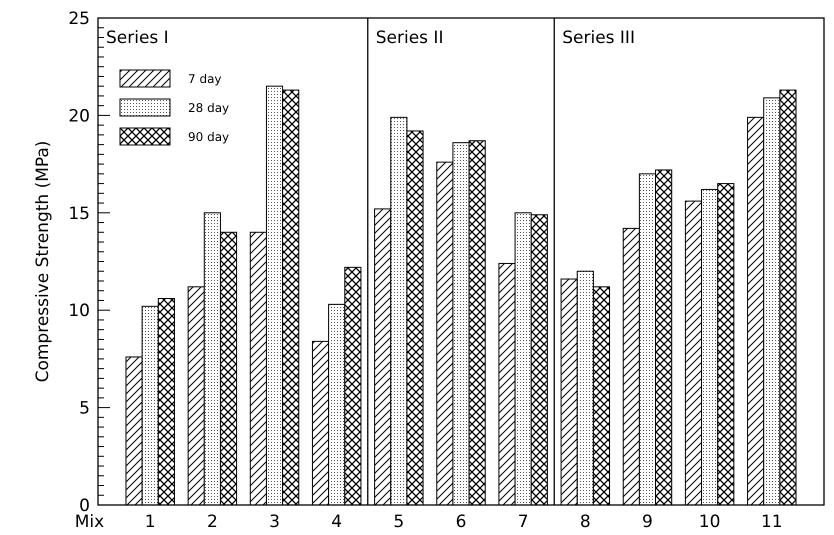  Describe the element at coordinates (209, 108) in the screenshot. I see `legend-label: 28 day` at that location.